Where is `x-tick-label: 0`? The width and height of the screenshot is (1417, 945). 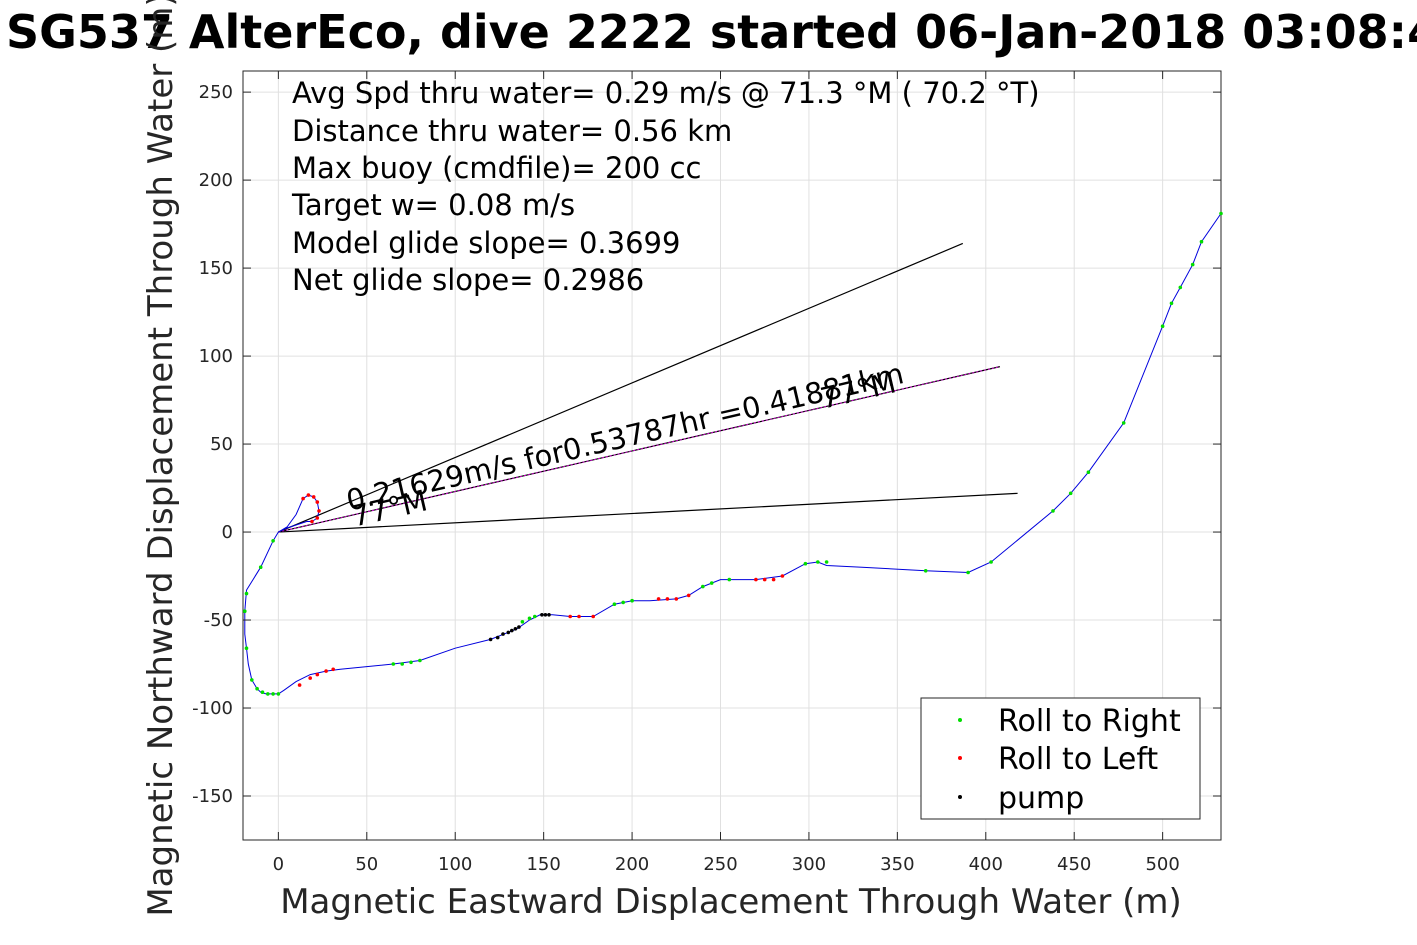
x-tick-label: 0 is located at coordinates (278, 864).